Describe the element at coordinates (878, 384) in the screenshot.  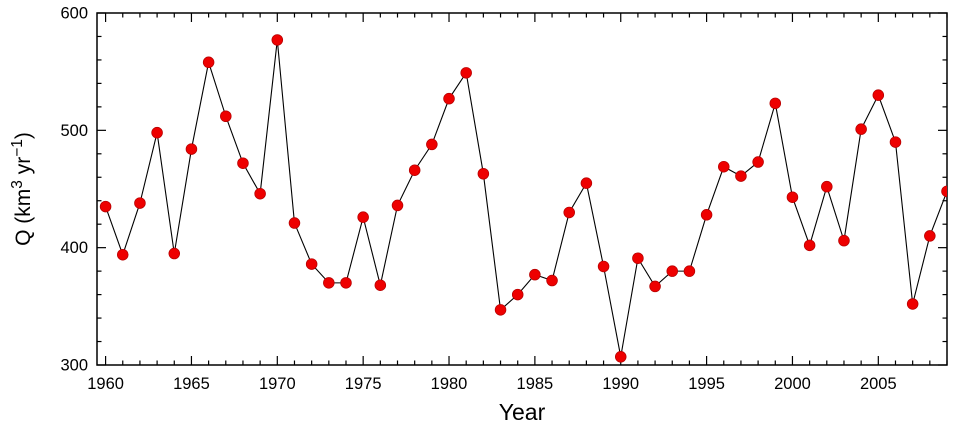
I see `x-tick-label: 2005` at that location.